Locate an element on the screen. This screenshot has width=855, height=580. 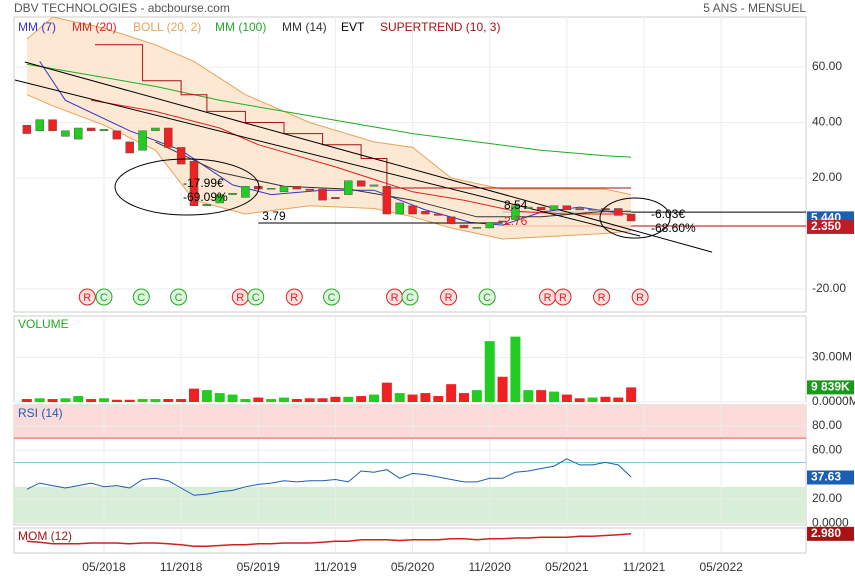
value-badge-label: 37.63 is located at coordinates (826, 477).